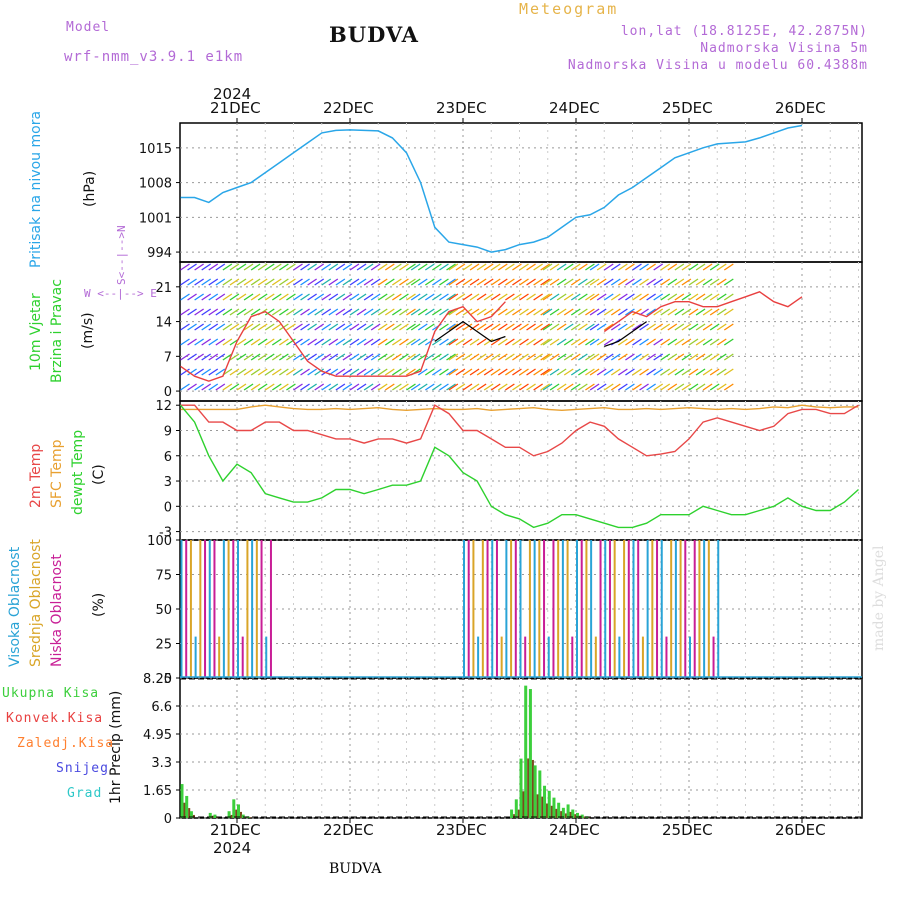  I want to click on ytick-label: 6.6, so click(161, 707).